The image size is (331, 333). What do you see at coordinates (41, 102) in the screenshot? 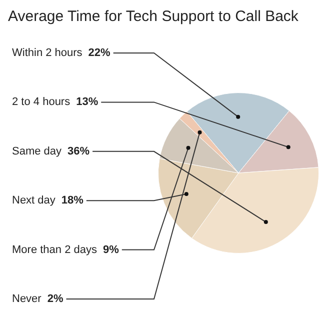
I see `slice-label: 2 to 4 hours` at bounding box center [41, 102].